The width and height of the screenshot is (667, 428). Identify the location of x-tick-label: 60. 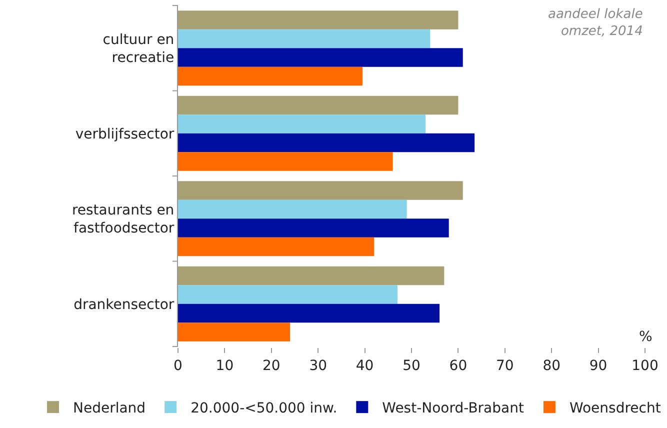
(458, 366).